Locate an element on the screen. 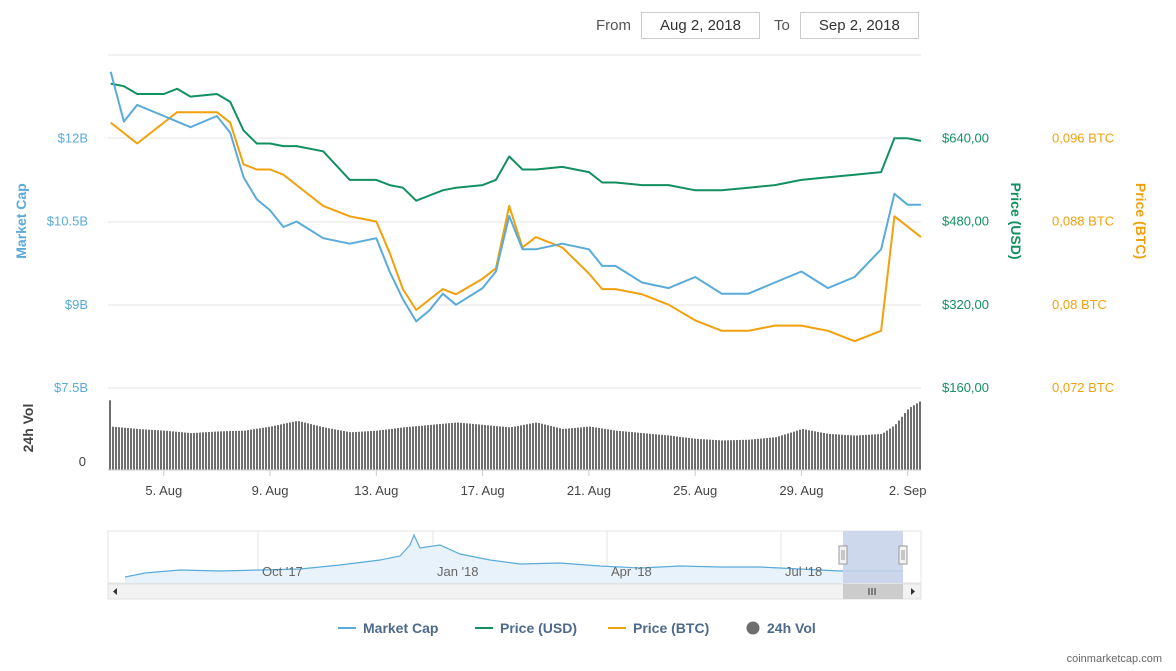 The height and width of the screenshot is (671, 1176). scrollbar-thumb is located at coordinates (873, 591).